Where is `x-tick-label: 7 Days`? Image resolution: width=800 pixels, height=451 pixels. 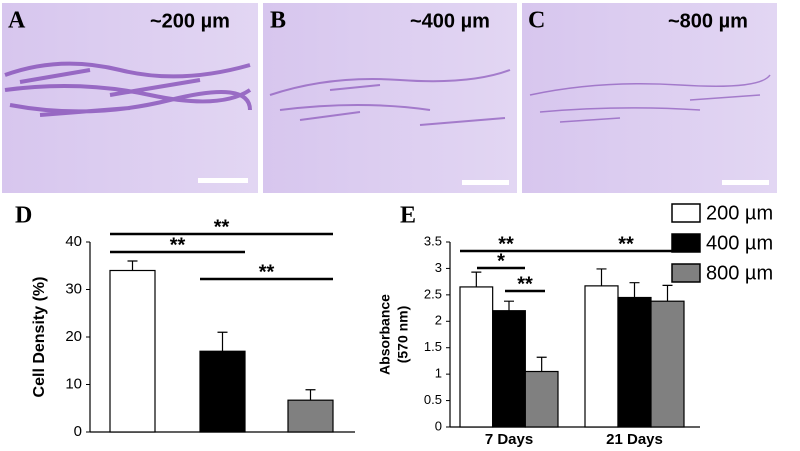
x-tick-label: 7 Days is located at coordinates (509, 439).